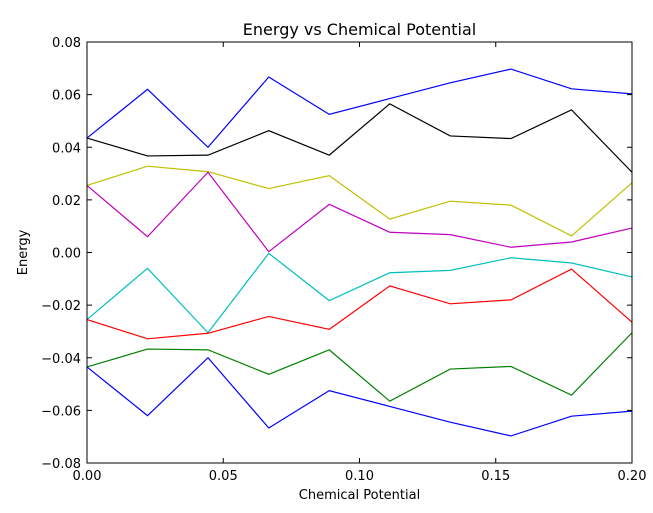  Describe the element at coordinates (61, 464) in the screenshot. I see `y-tick-label: −0.08` at that location.